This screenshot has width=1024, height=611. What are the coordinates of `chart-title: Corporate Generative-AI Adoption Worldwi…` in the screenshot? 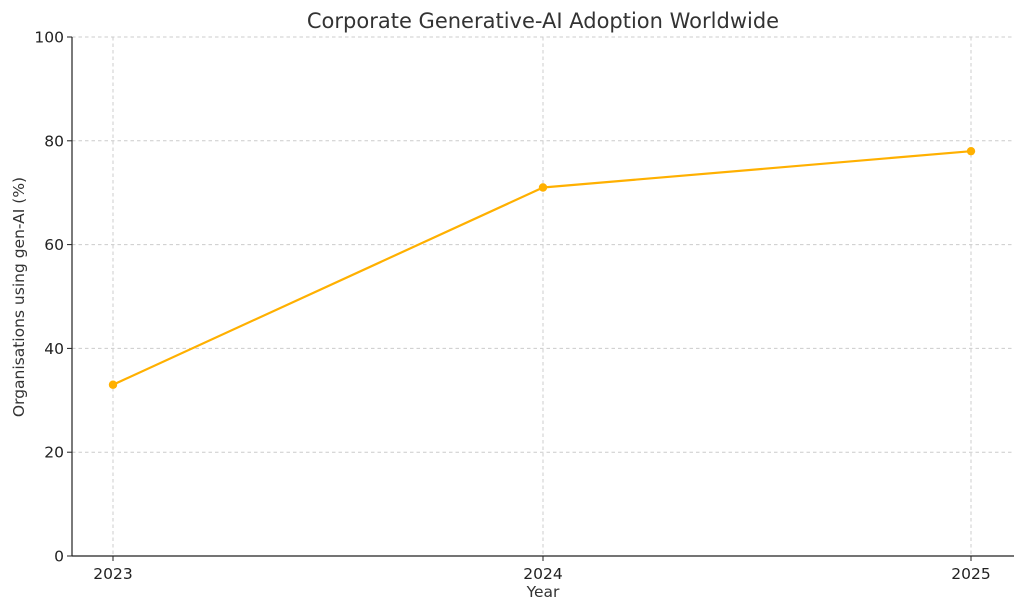 It's located at (543, 21).